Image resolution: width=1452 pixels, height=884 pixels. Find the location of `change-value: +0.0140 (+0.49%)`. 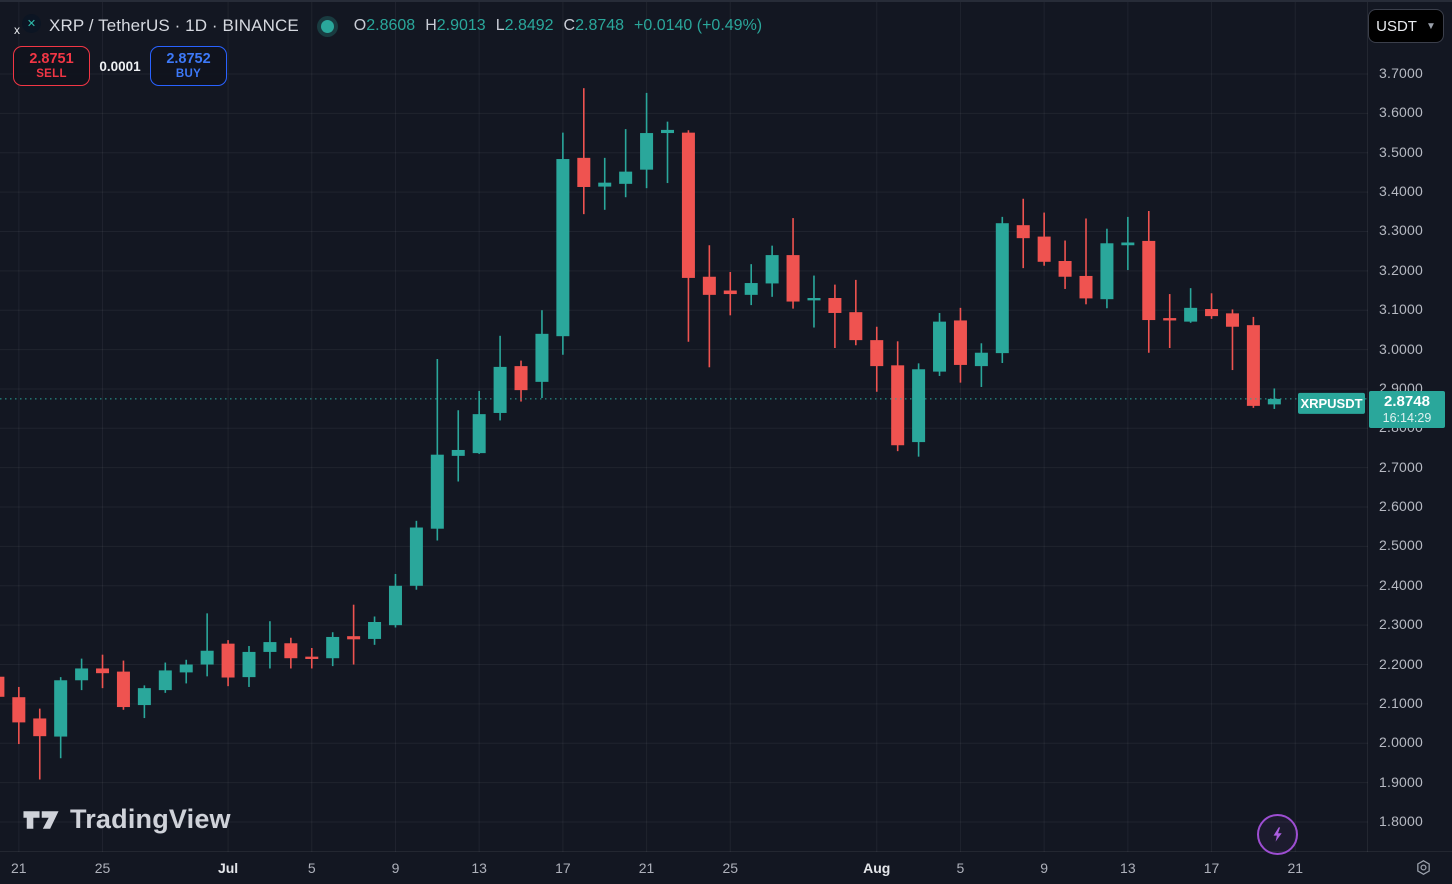

change-value: +0.0140 (+0.49%) is located at coordinates (698, 25).